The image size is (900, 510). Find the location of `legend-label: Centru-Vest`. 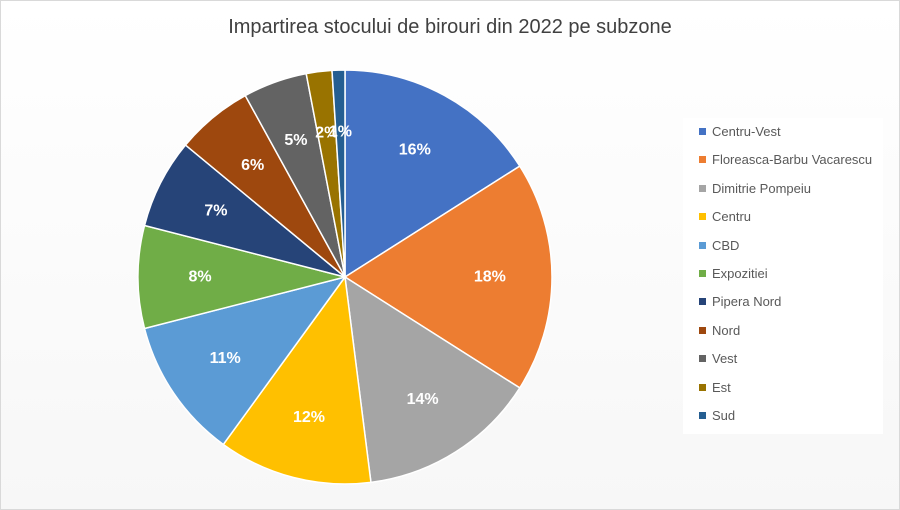

legend-label: Centru-Vest is located at coordinates (746, 131).